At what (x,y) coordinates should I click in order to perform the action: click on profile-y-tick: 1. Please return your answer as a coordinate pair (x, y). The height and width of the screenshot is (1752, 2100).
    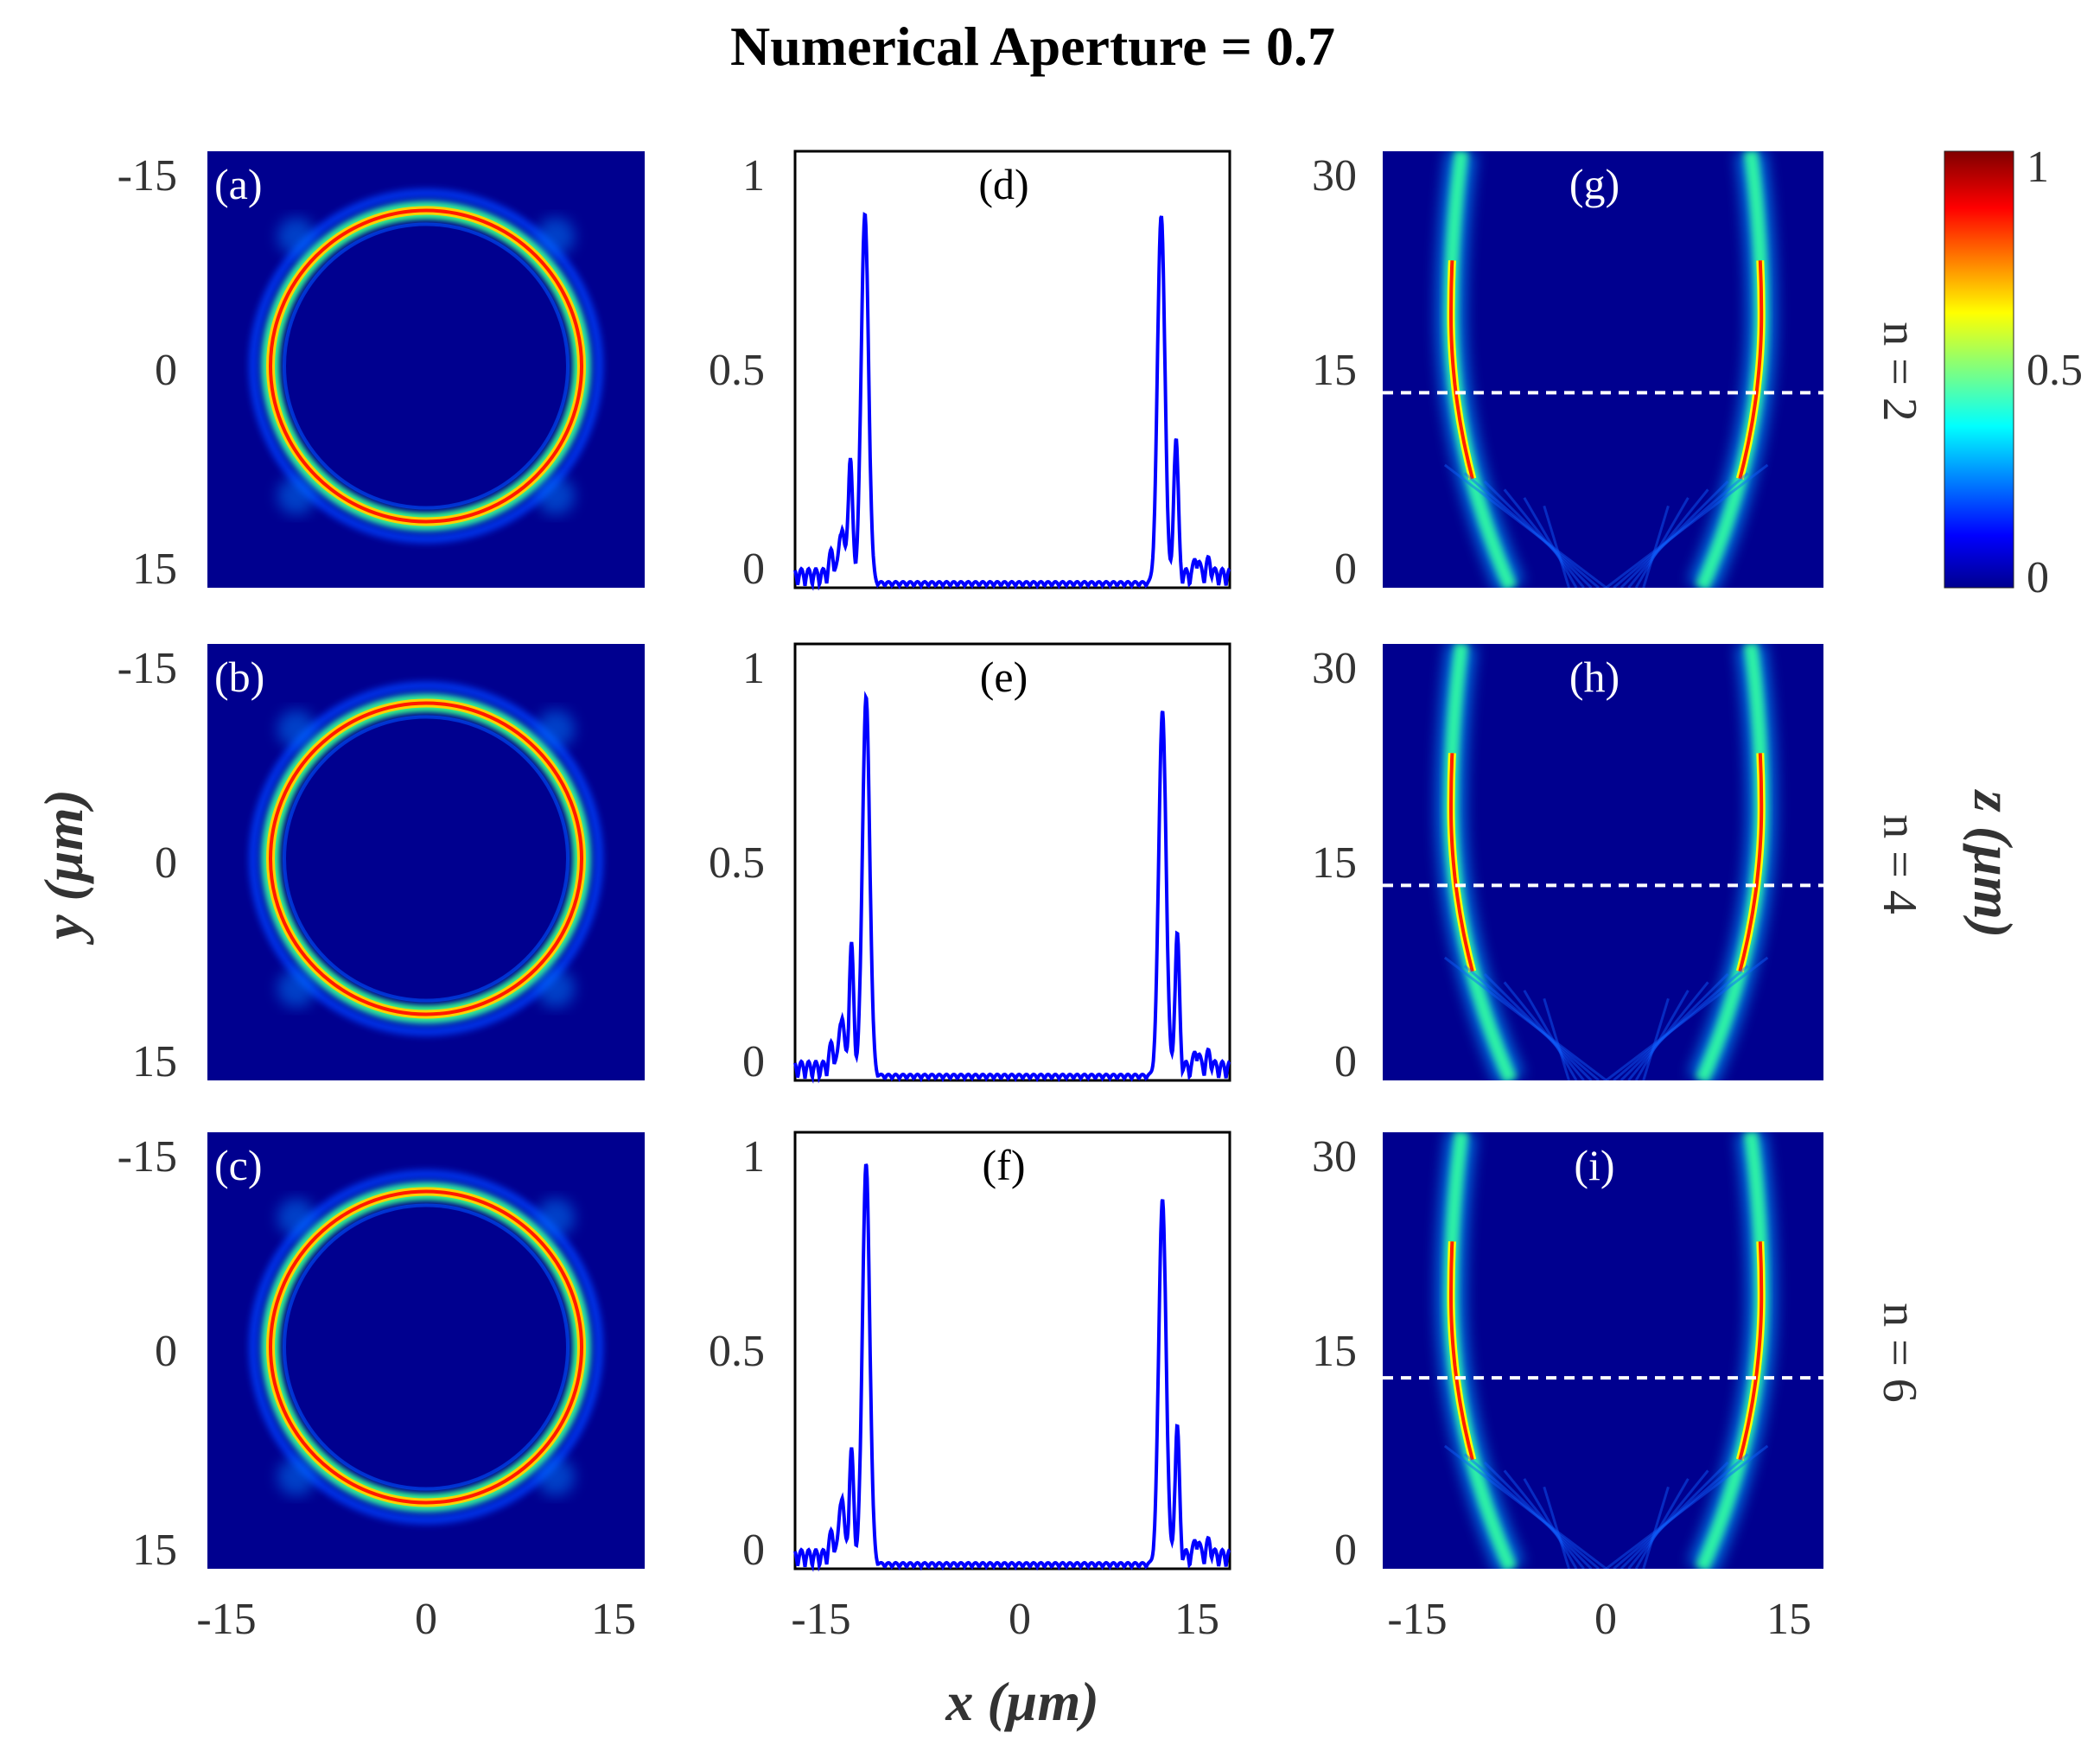
    Looking at the image, I should click on (753, 176).